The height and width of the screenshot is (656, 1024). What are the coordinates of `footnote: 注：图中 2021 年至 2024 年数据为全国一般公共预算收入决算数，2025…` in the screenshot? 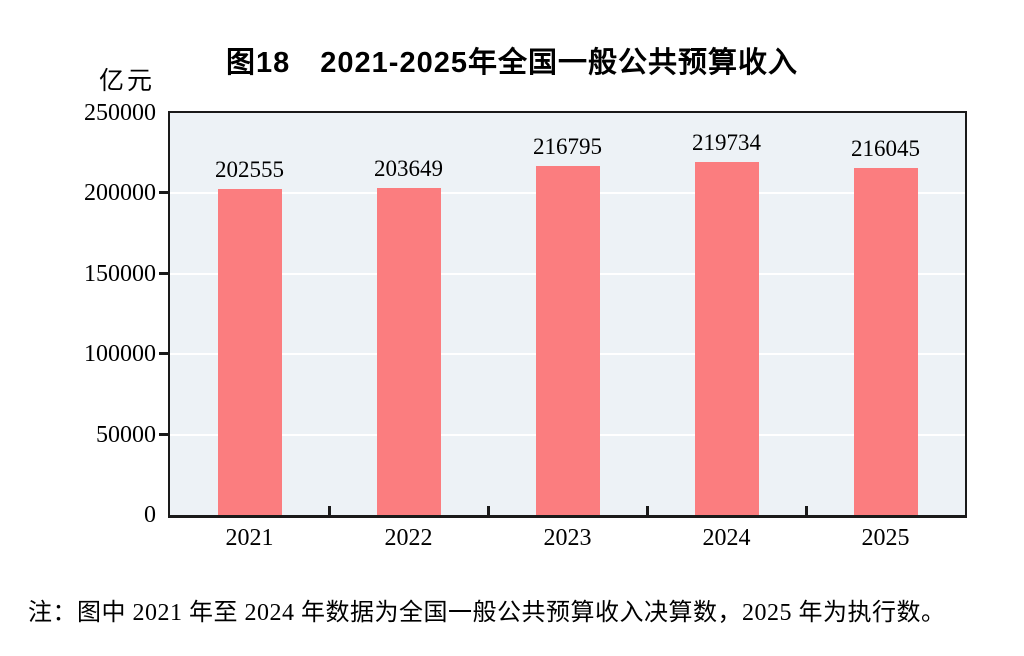 It's located at (487, 613).